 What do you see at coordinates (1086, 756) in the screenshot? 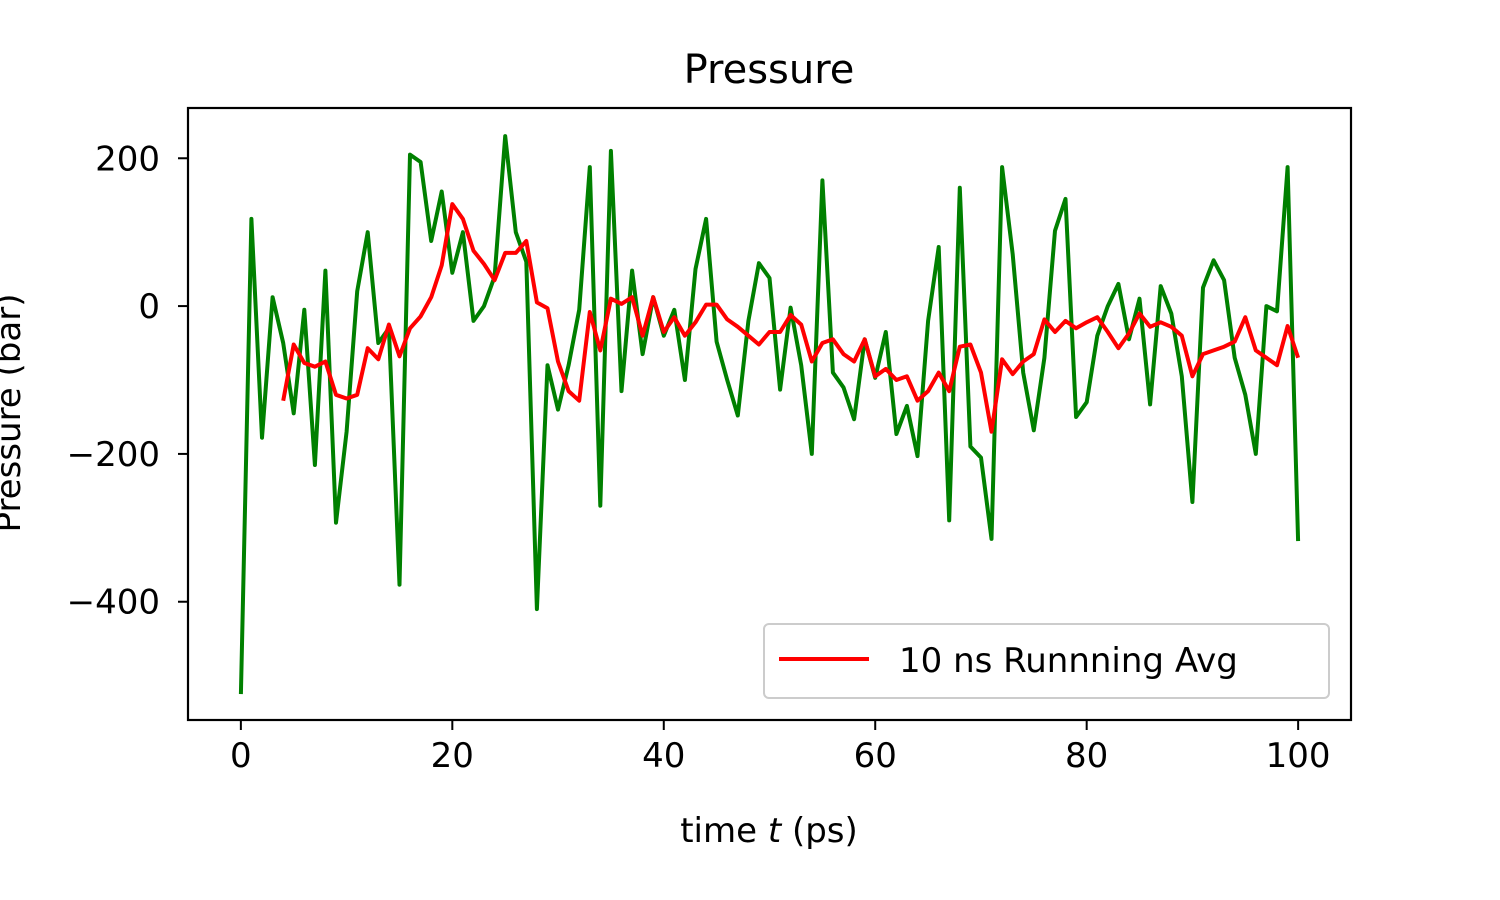
I see `x-tick-label: 80` at bounding box center [1086, 756].